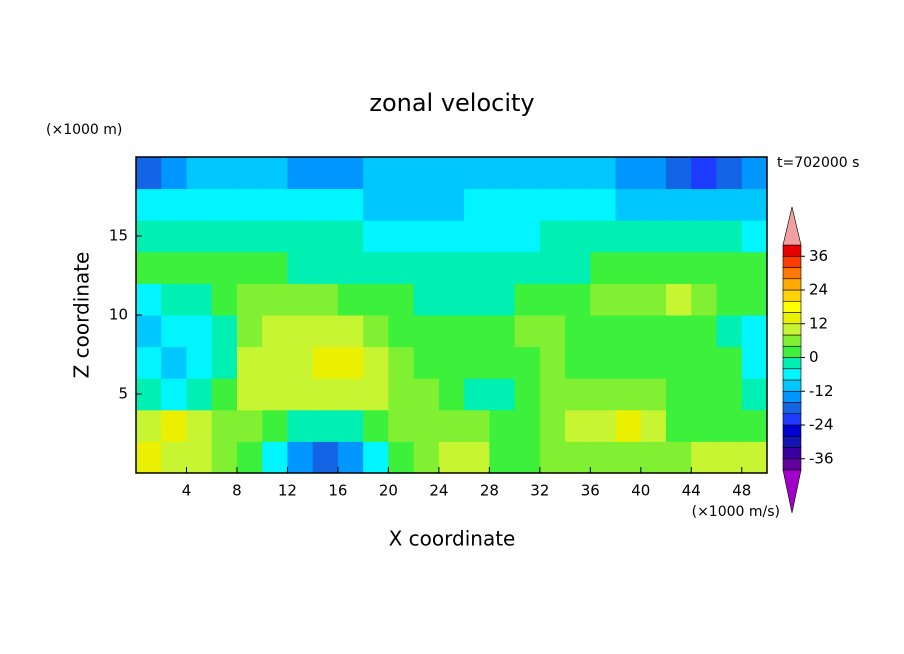 The height and width of the screenshot is (654, 904). I want to click on colorbar-tick-label: 24, so click(818, 290).